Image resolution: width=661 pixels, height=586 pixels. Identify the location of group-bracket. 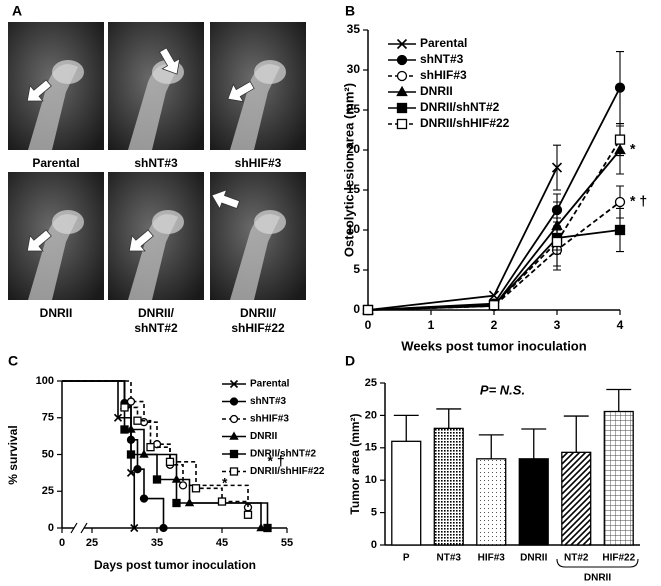
(597, 563).